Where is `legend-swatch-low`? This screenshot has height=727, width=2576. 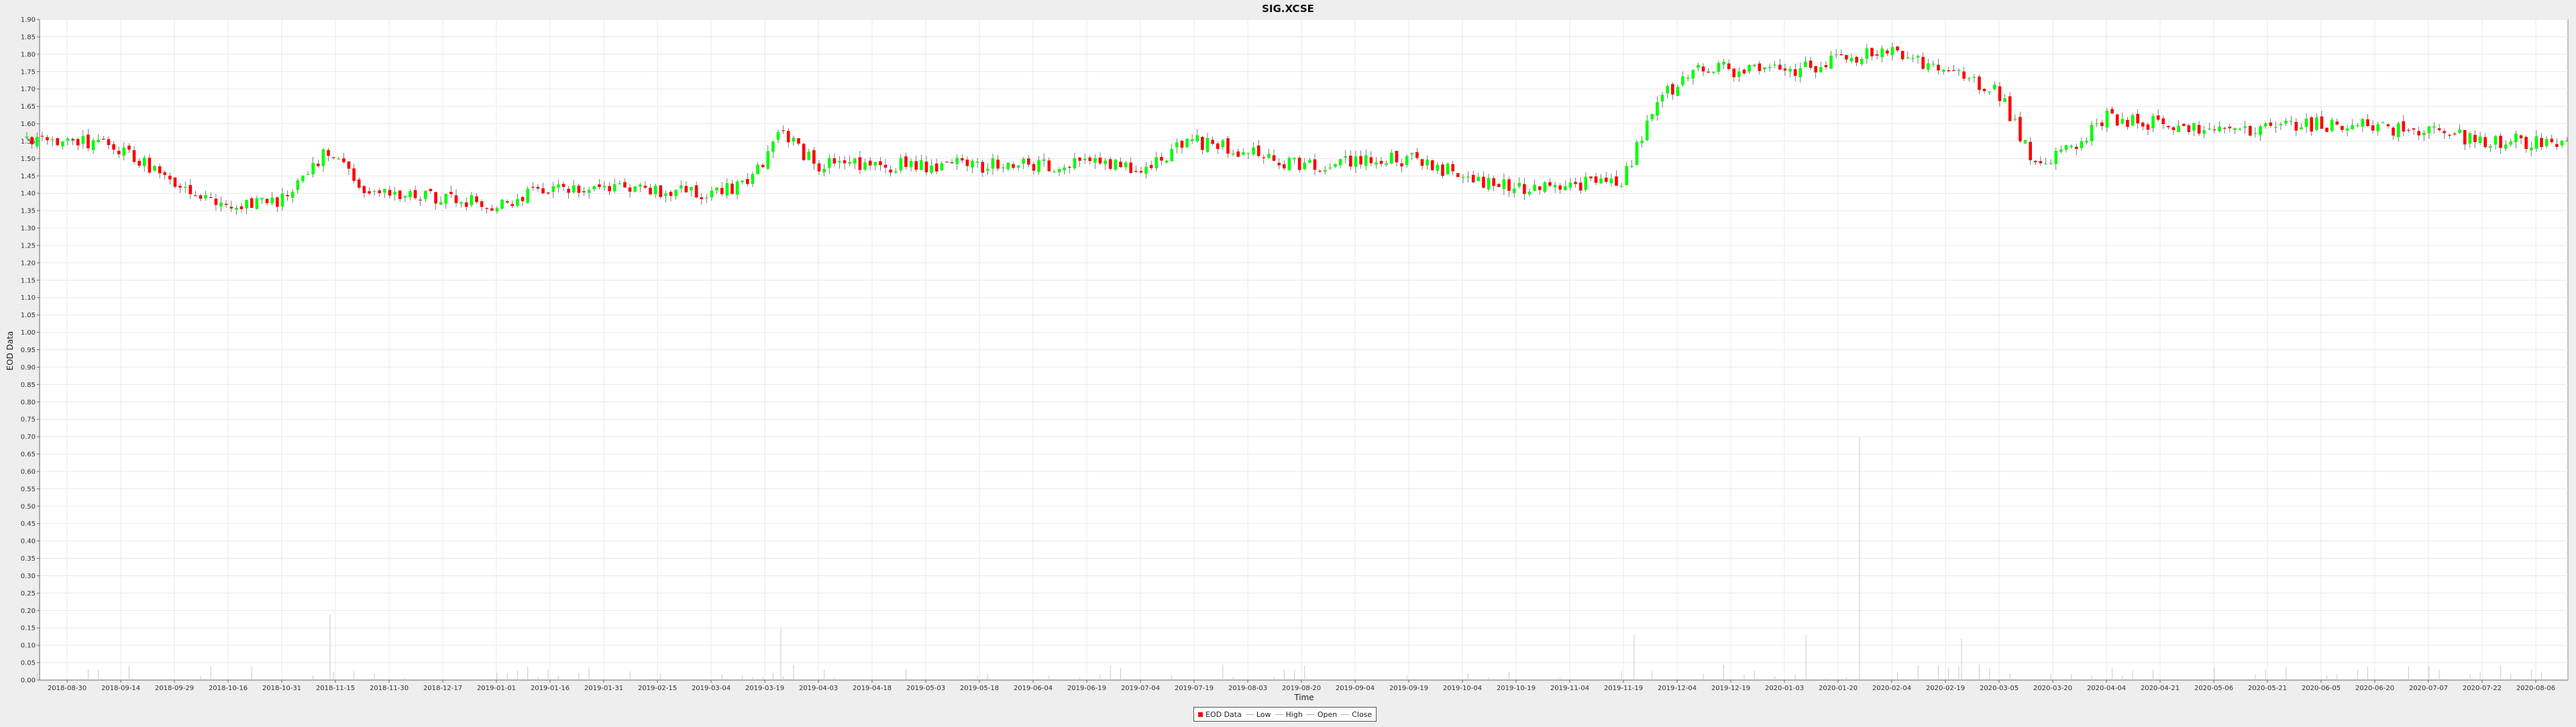
legend-swatch-low is located at coordinates (1249, 714).